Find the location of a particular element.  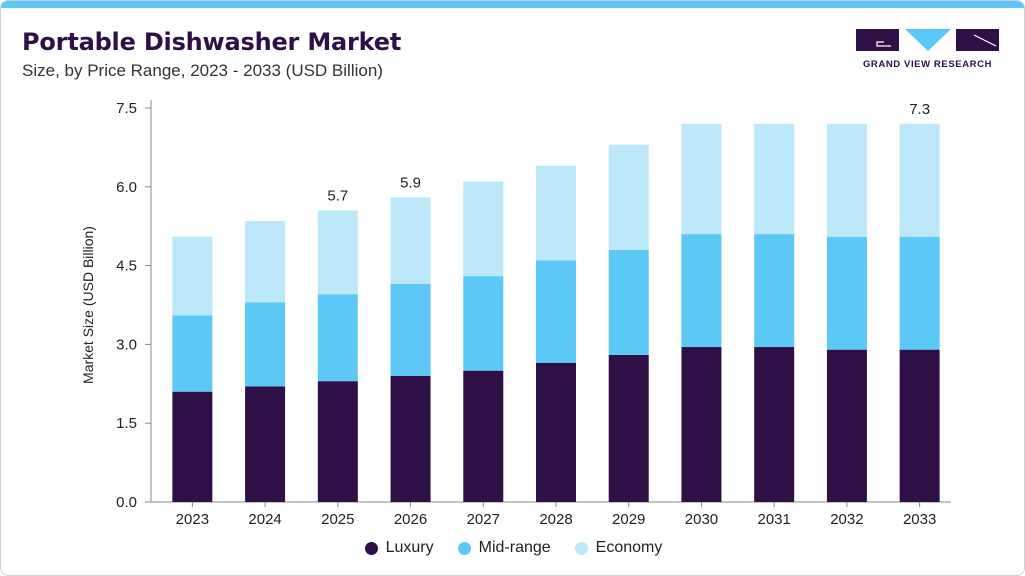

bar-mid-range-2023 is located at coordinates (192, 353).